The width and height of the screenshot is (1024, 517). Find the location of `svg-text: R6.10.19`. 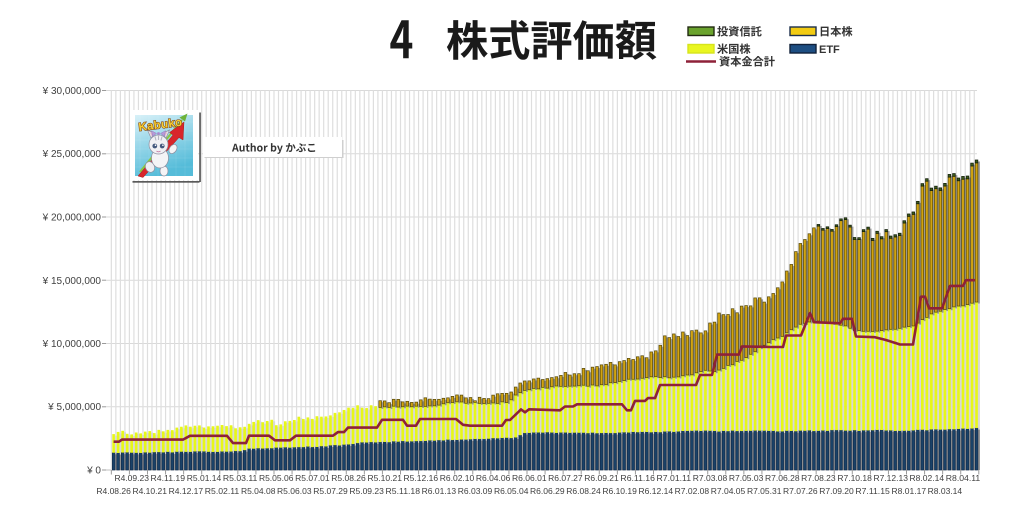

svg-text: R6.10.19 is located at coordinates (619, 491).